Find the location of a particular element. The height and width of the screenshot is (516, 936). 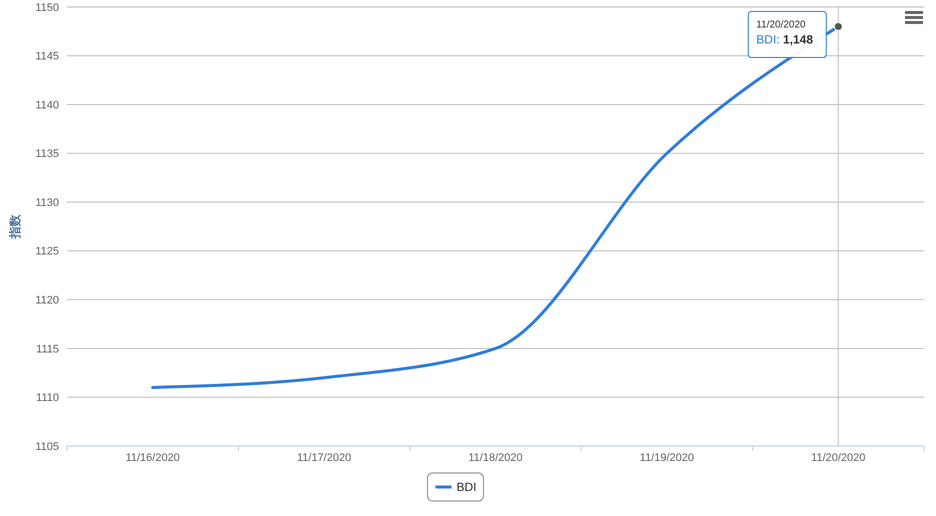

x-tick-label: 11/20/2020 is located at coordinates (838, 458).